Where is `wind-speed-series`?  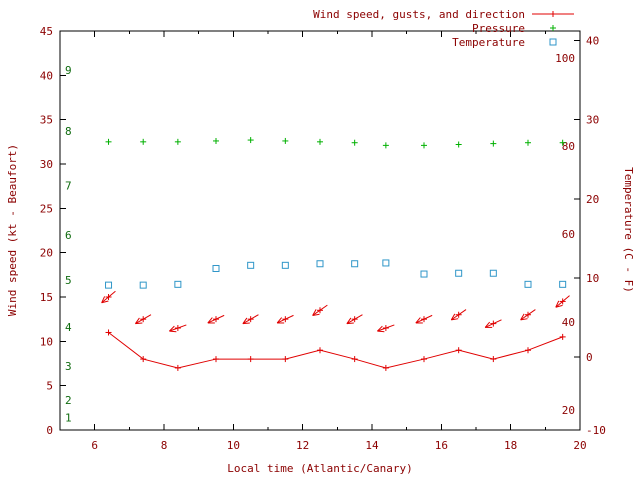 wind-speed-series is located at coordinates (335, 350).